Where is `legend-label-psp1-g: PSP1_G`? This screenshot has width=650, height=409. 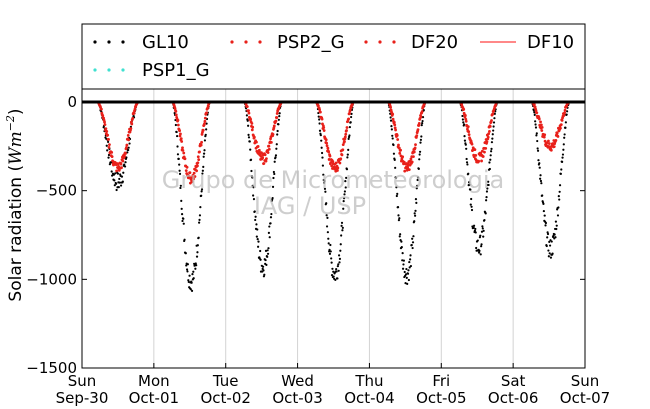 legend-label-psp1-g: PSP1_G is located at coordinates (176, 70).